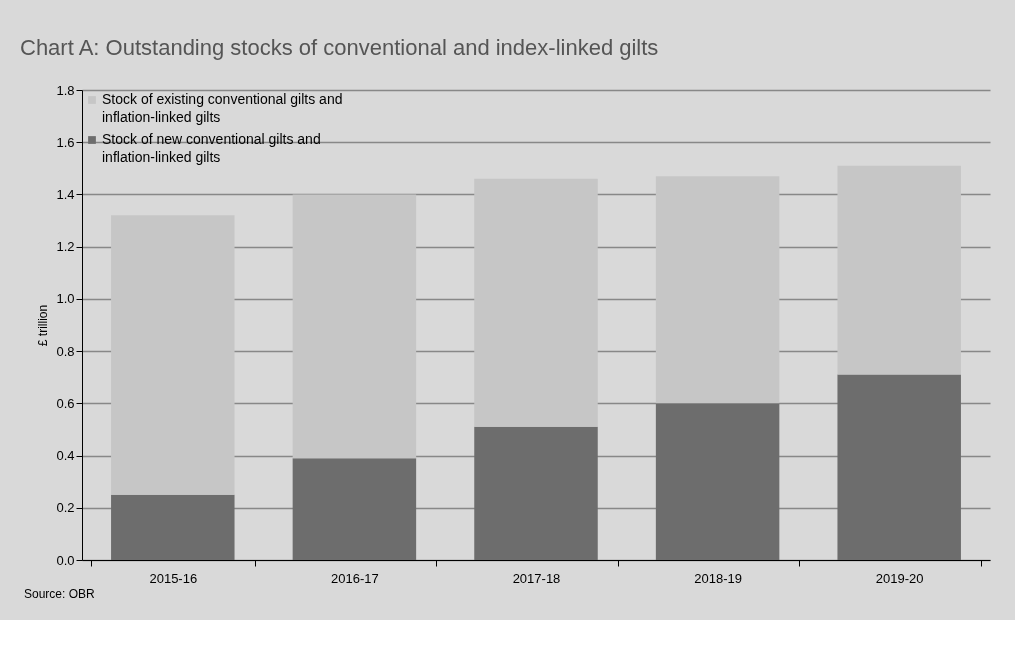  I want to click on chart-title: Chart A: Outstanding stocks of conventional and index-linked gilts, so click(339, 47).